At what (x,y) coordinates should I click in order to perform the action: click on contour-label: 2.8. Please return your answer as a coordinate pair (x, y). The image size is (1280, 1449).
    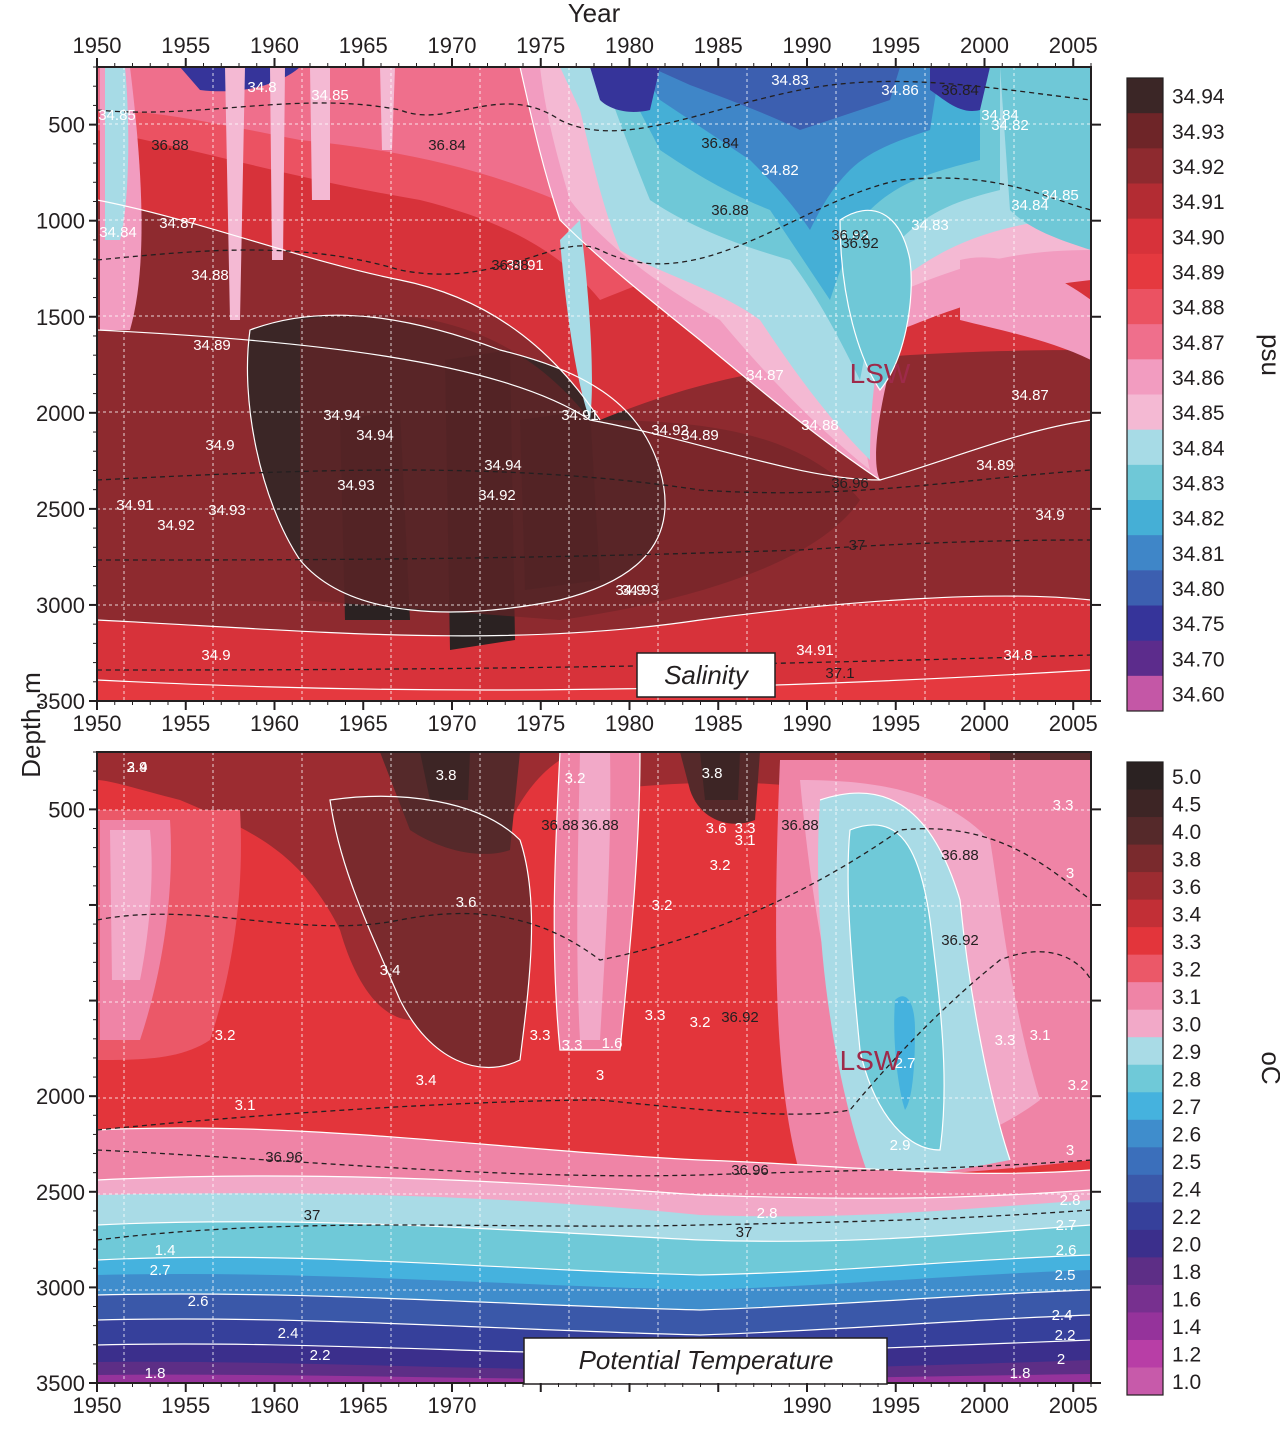
    Looking at the image, I should click on (767, 1213).